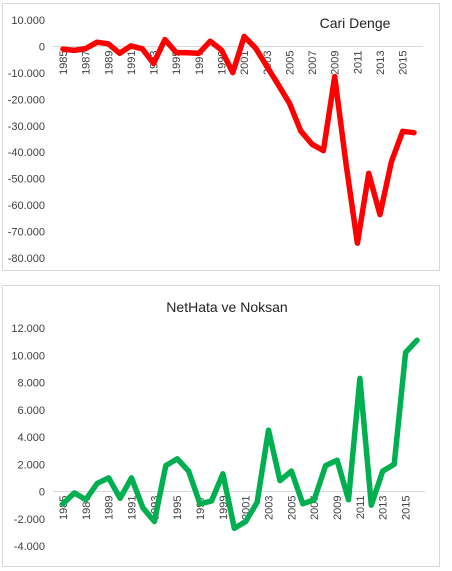  Describe the element at coordinates (26, 100) in the screenshot. I see `y-tick-label: -20.000` at that location.